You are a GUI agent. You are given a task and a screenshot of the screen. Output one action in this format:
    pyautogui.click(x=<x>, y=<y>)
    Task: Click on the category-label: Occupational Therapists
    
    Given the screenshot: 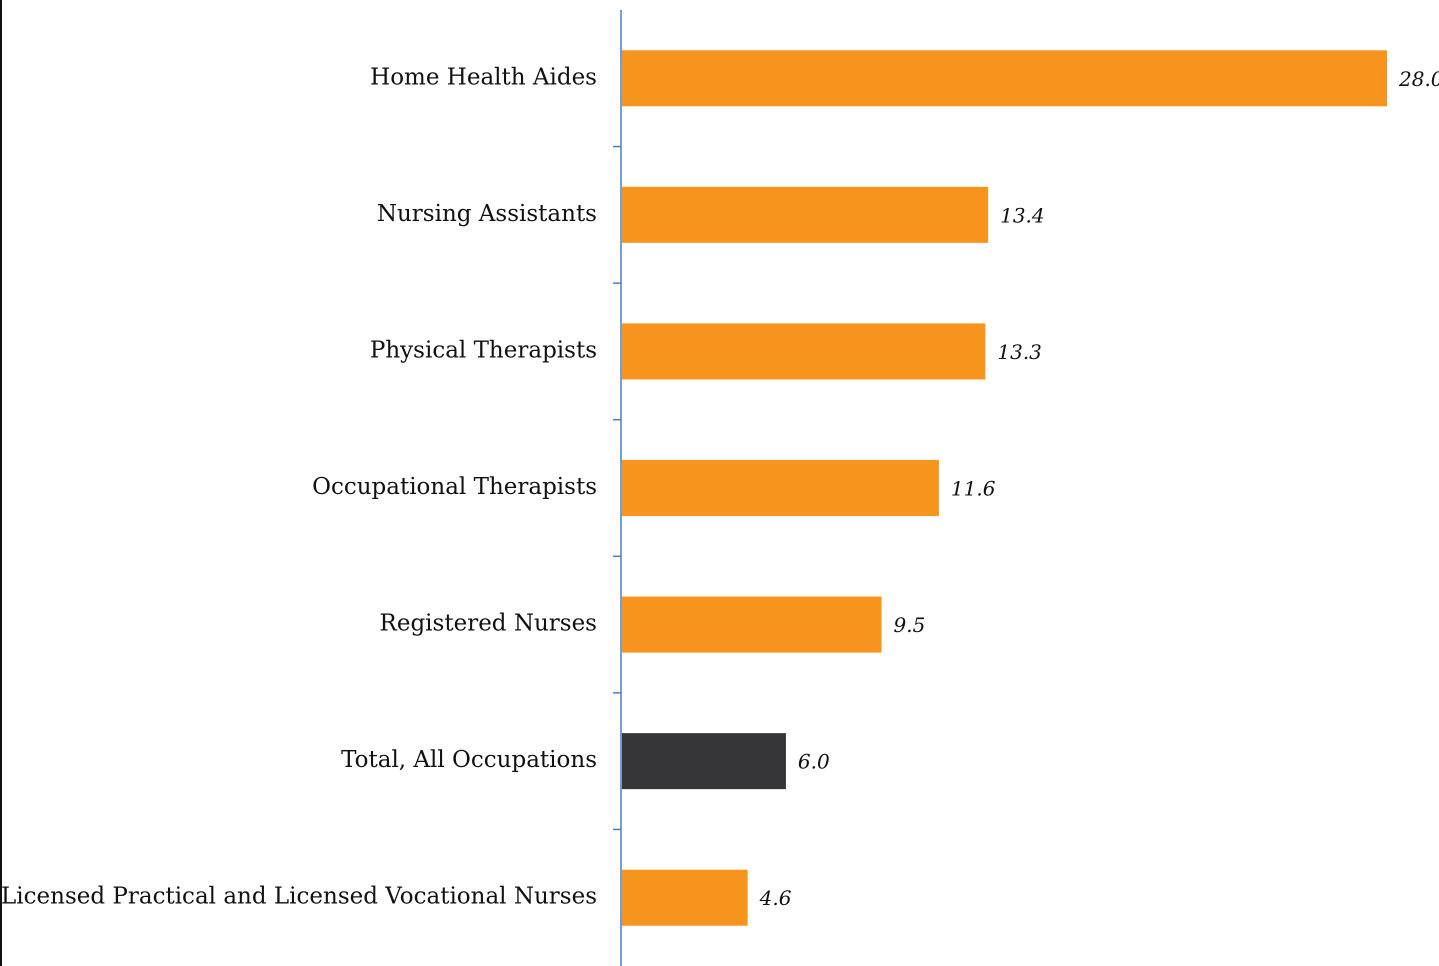 What is the action you would take?
    pyautogui.click(x=454, y=487)
    